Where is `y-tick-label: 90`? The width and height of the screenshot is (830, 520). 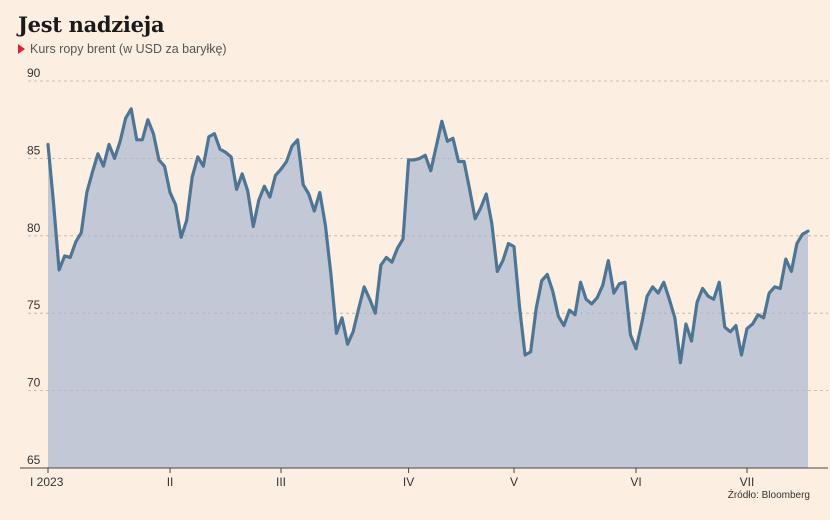 y-tick-label: 90 is located at coordinates (34, 73).